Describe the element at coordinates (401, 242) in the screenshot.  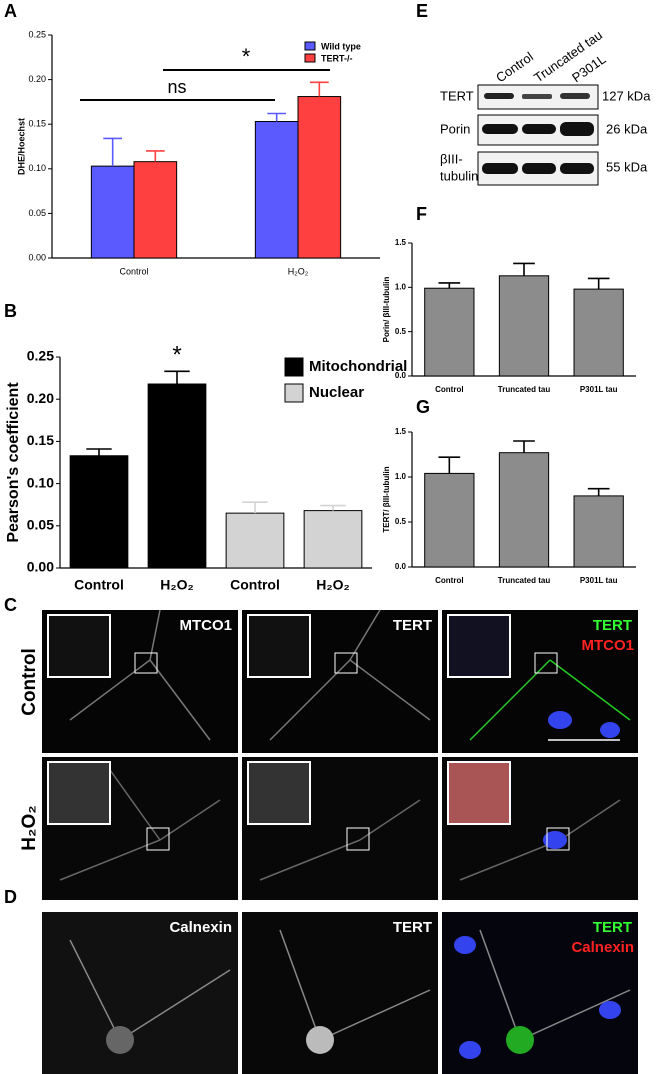
I see `y-tick-label: 1.5` at that location.